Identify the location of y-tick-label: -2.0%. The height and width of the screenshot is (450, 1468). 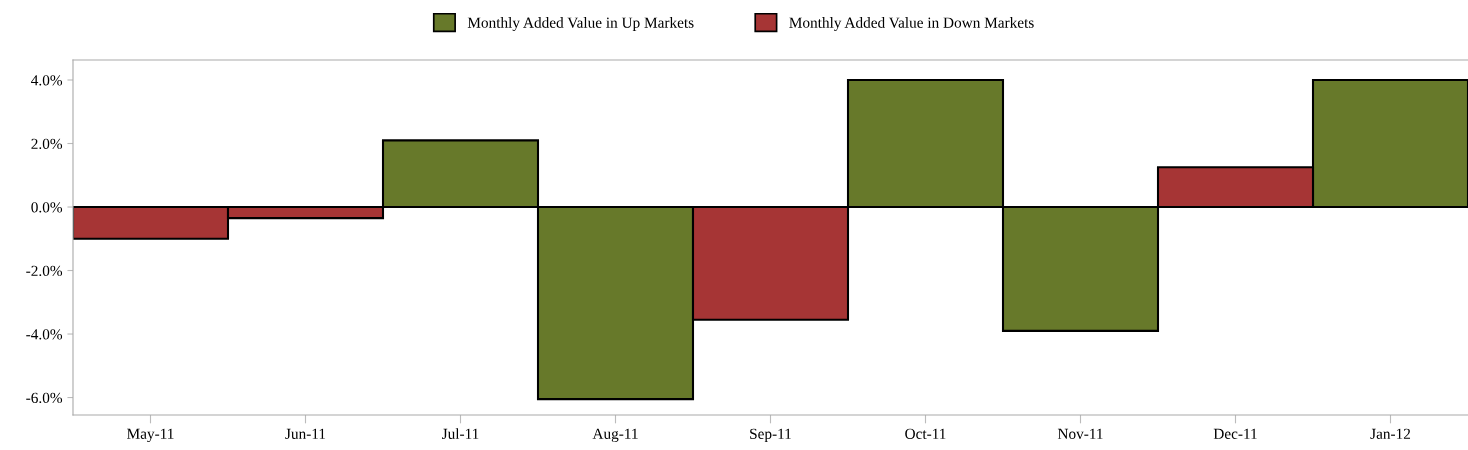
(44, 271).